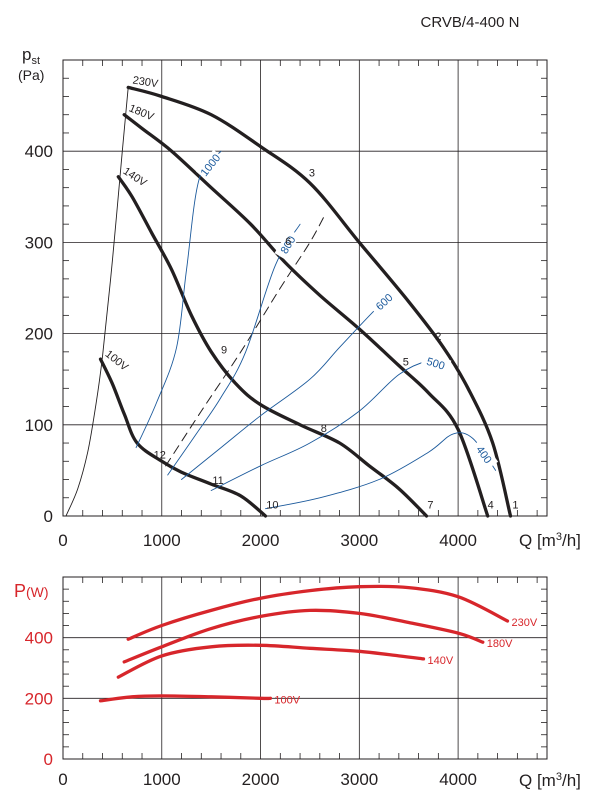 The height and width of the screenshot is (805, 603). What do you see at coordinates (491, 506) in the screenshot?
I see `point-label-4: 4` at bounding box center [491, 506].